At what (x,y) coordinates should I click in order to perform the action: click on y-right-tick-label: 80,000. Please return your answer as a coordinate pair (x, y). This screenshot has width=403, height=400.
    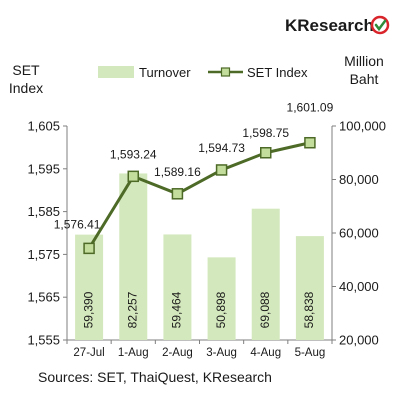
    Looking at the image, I should click on (359, 179).